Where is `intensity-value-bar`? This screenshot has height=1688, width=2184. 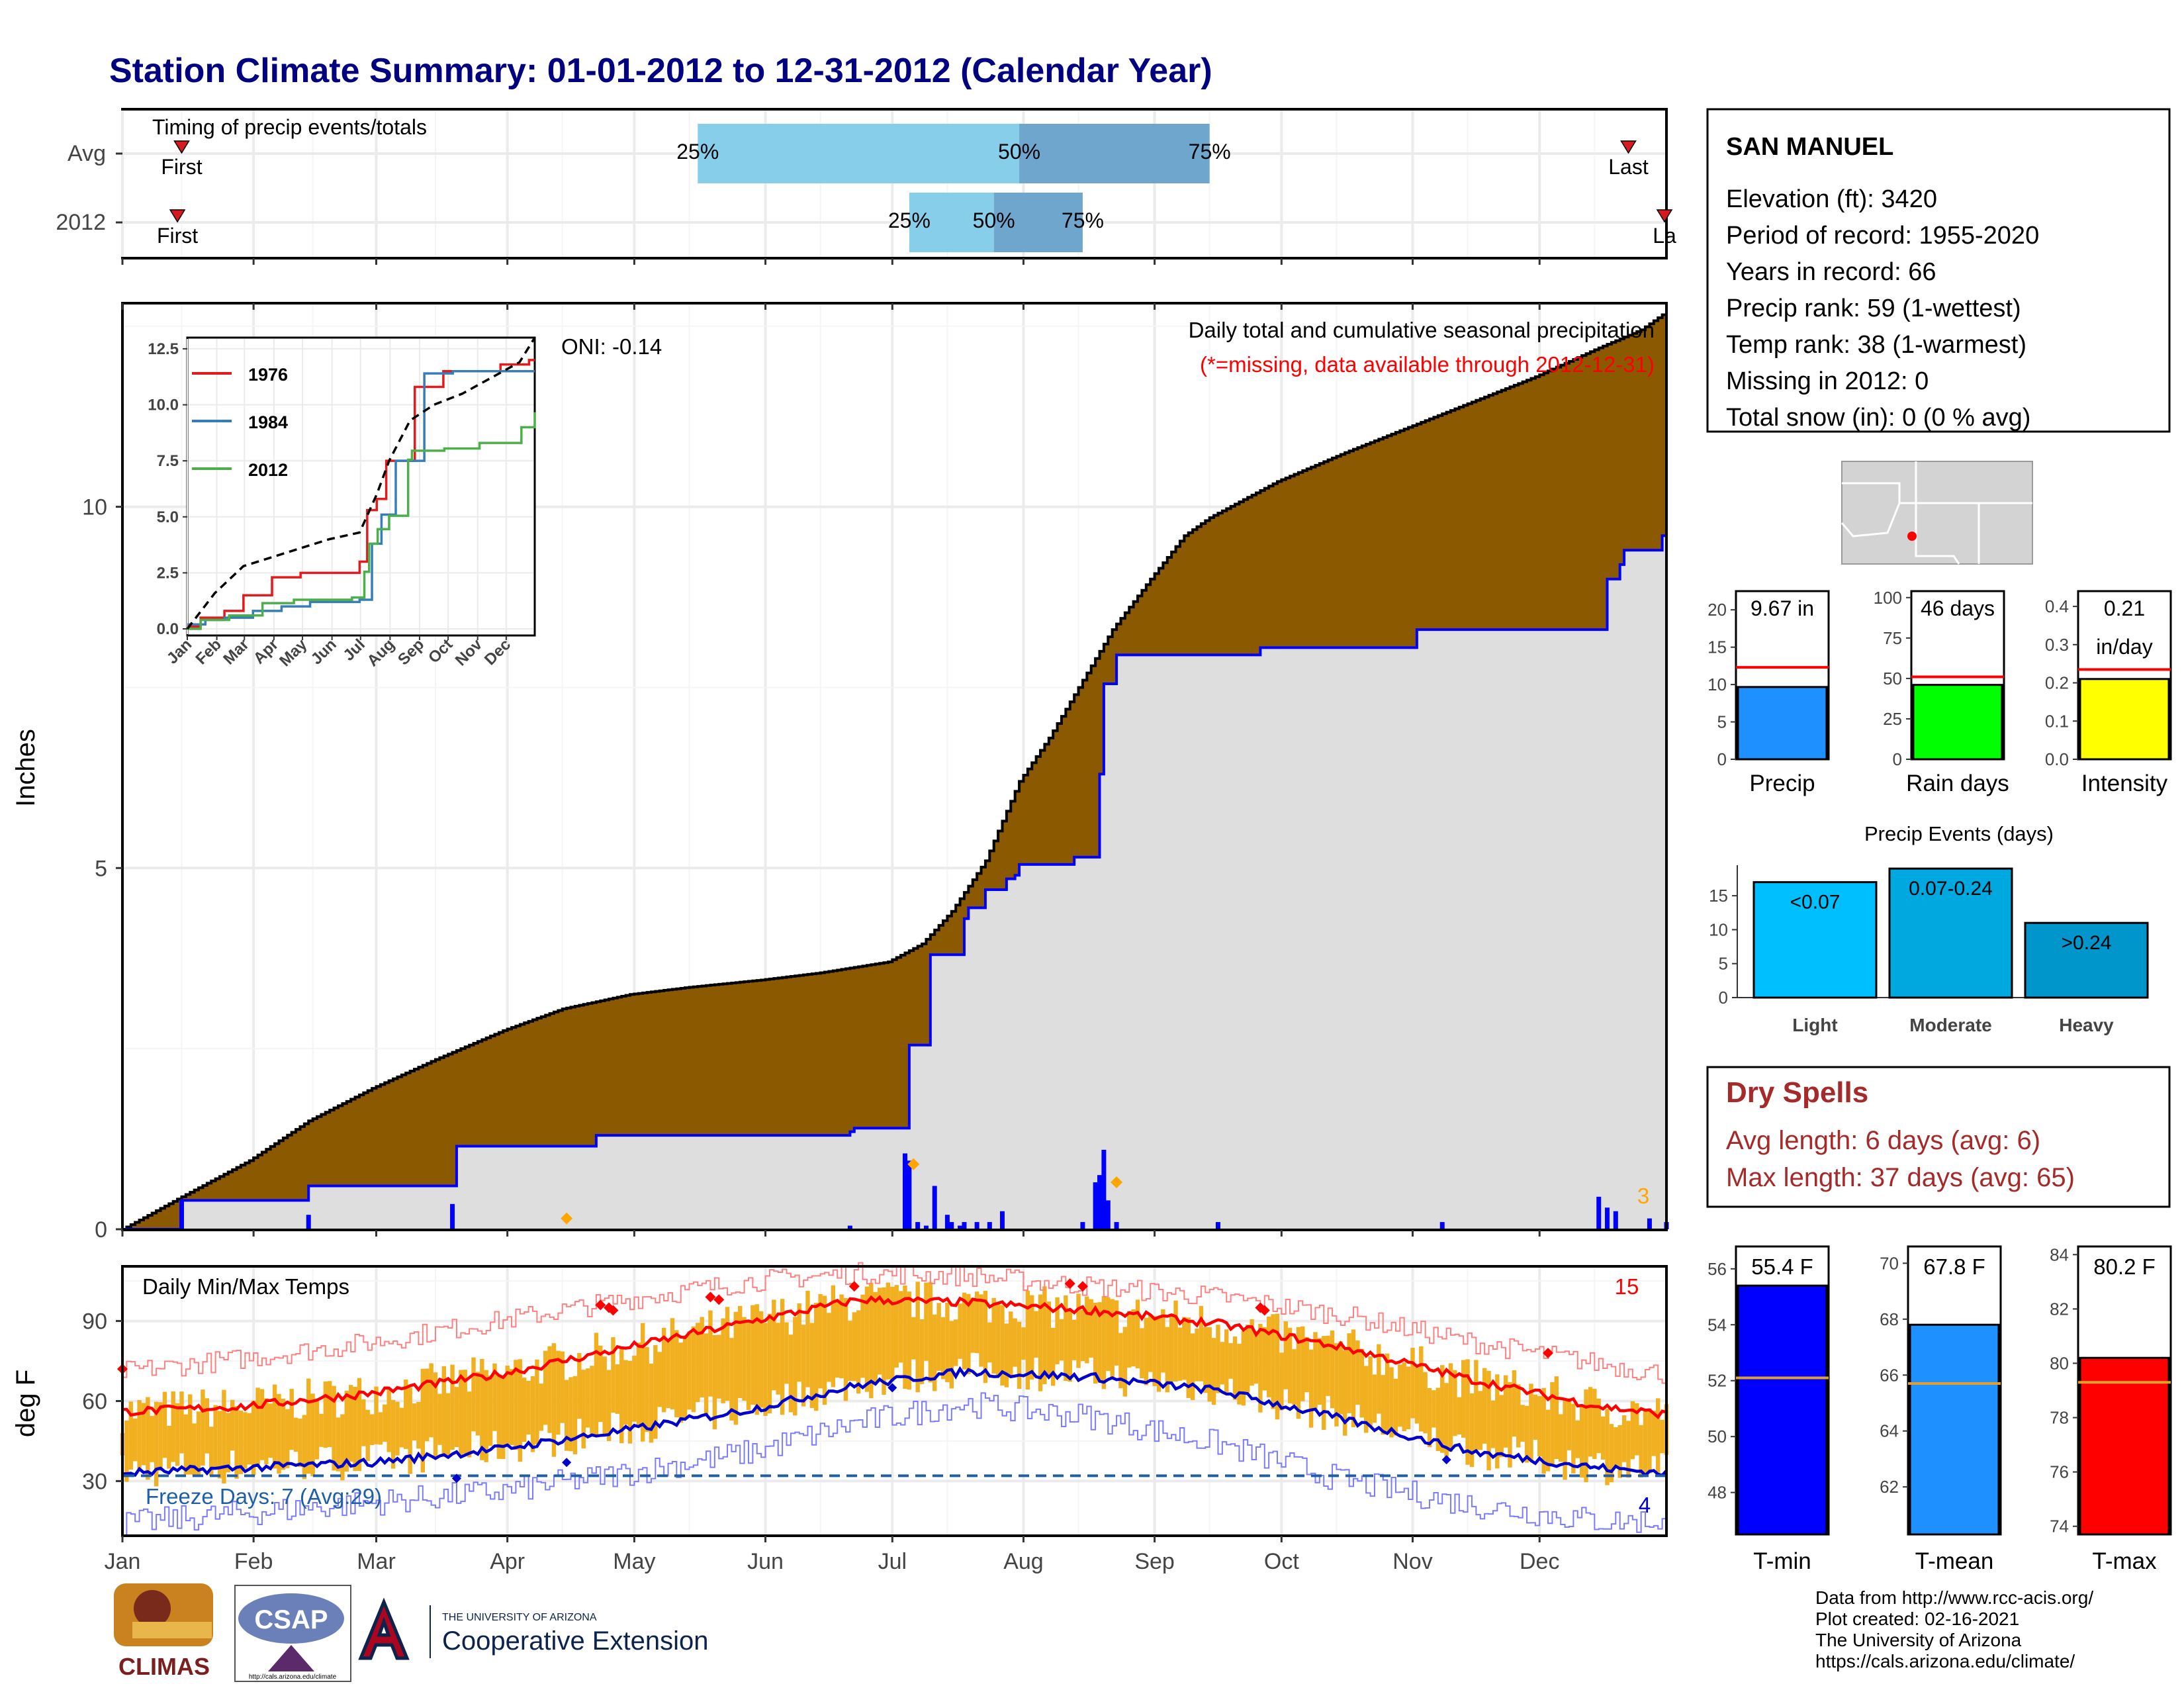 intensity-value-bar is located at coordinates (2124, 719).